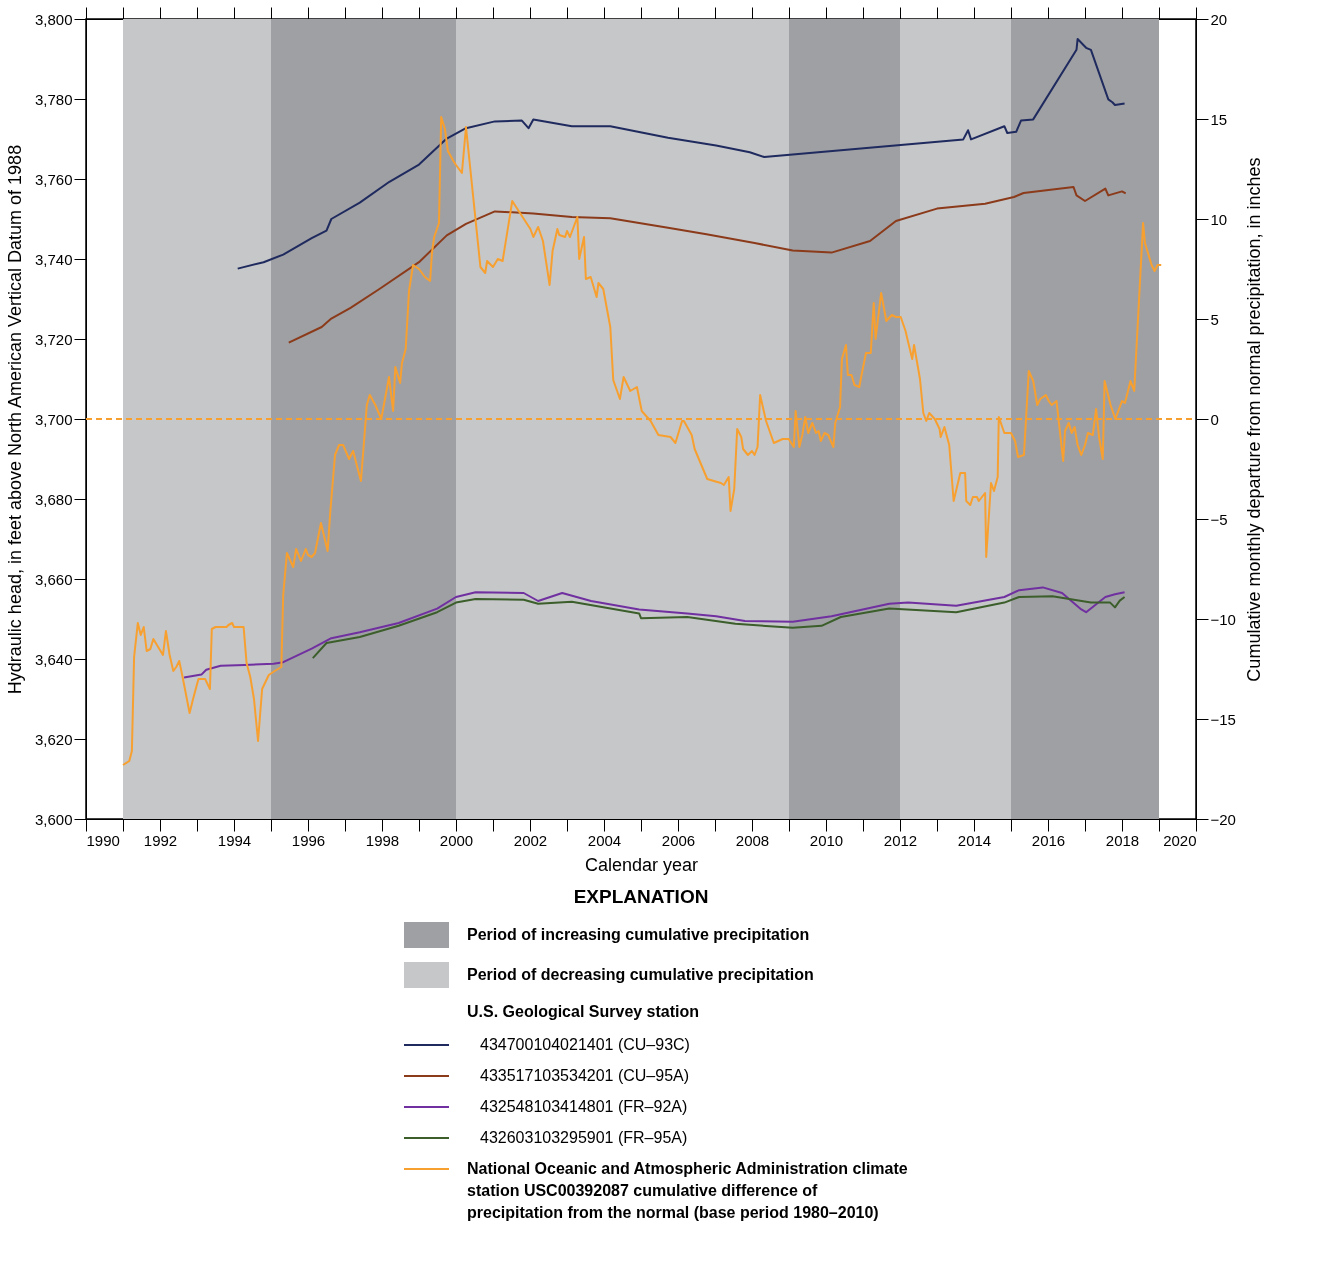 Image resolution: width=1327 pixels, height=1287 pixels. What do you see at coordinates (974, 840) in the screenshot?
I see `x-tick-label: 2014` at bounding box center [974, 840].